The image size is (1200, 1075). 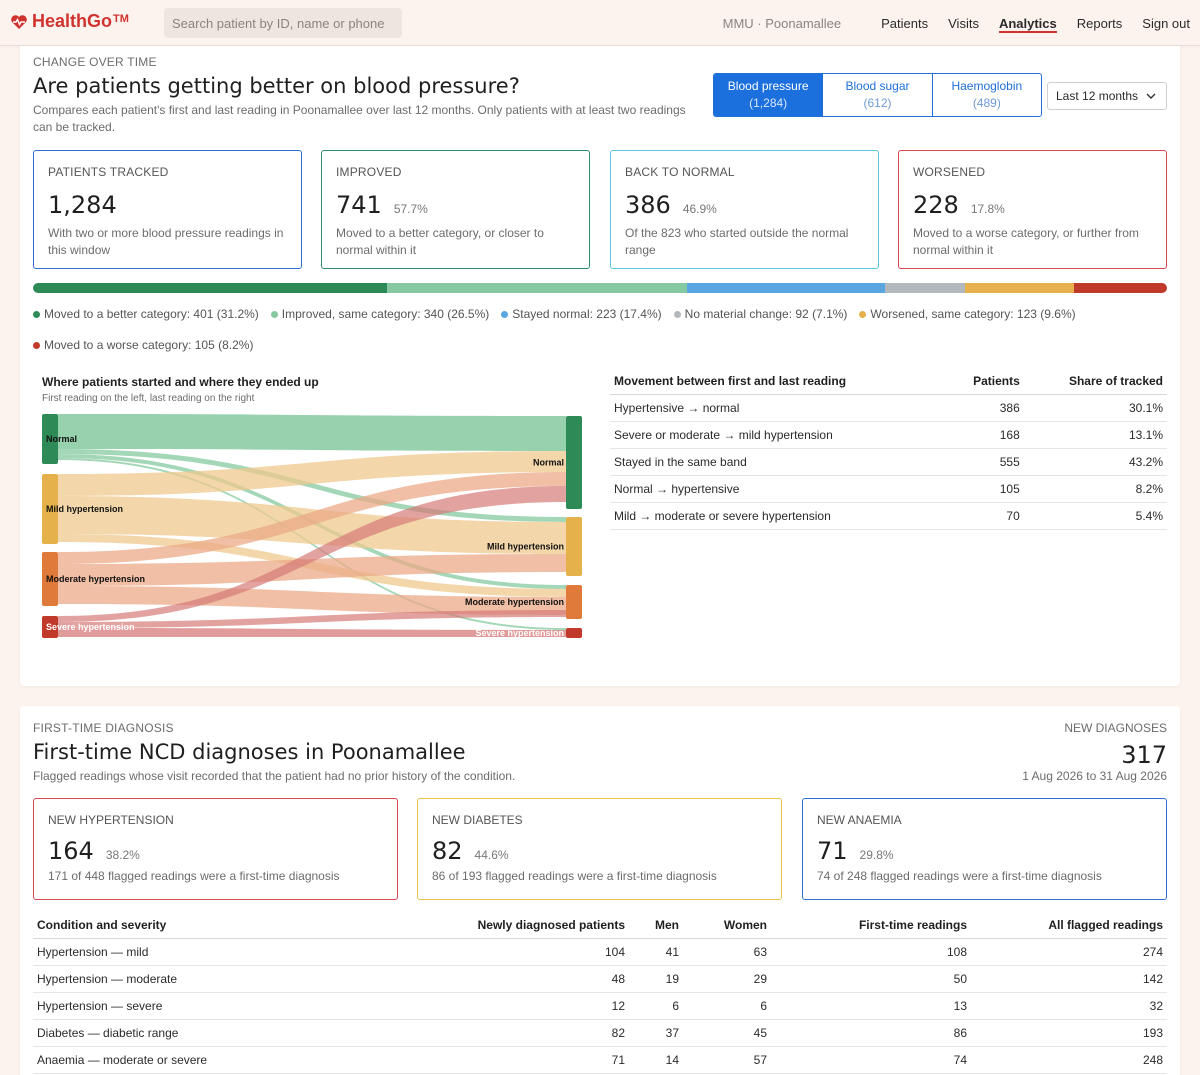 What do you see at coordinates (766, 314) in the screenshot?
I see `legend-label: No material change: 92 (7.1%)` at bounding box center [766, 314].